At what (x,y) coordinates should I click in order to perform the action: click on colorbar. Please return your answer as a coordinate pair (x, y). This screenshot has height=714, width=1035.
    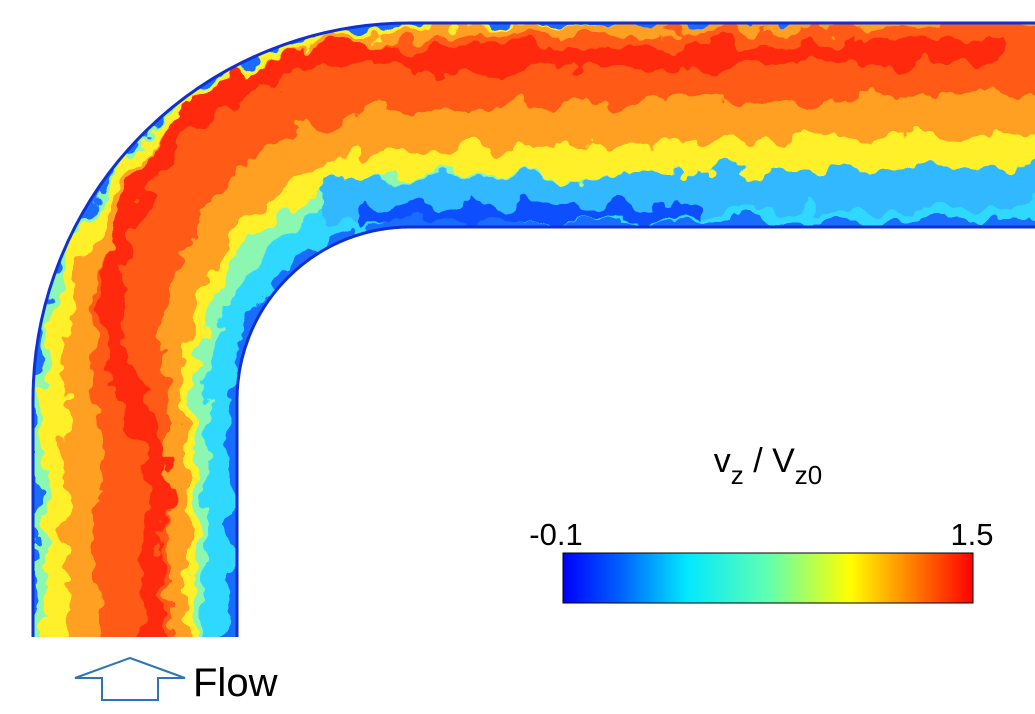
    Looking at the image, I should click on (768, 578).